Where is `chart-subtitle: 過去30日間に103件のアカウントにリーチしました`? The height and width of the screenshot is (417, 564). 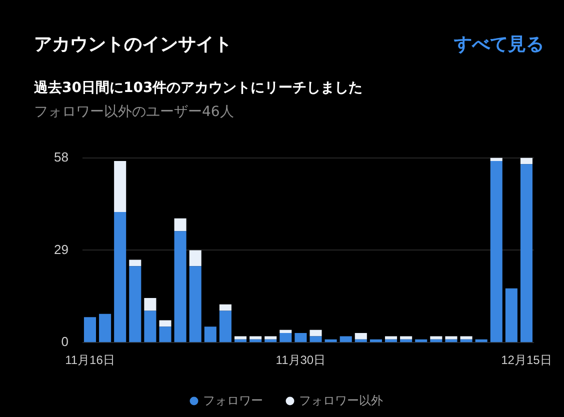 chart-subtitle: 過去30日間に103件のアカウントにリーチしました is located at coordinates (198, 88).